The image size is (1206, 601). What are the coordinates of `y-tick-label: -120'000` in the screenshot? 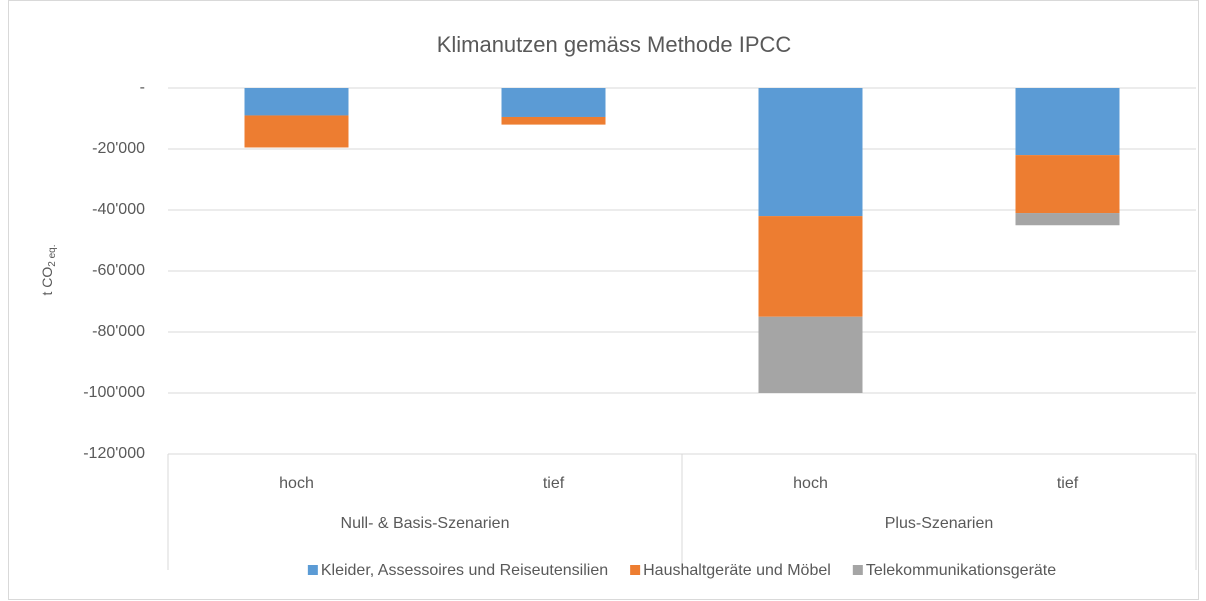 It's located at (114, 453).